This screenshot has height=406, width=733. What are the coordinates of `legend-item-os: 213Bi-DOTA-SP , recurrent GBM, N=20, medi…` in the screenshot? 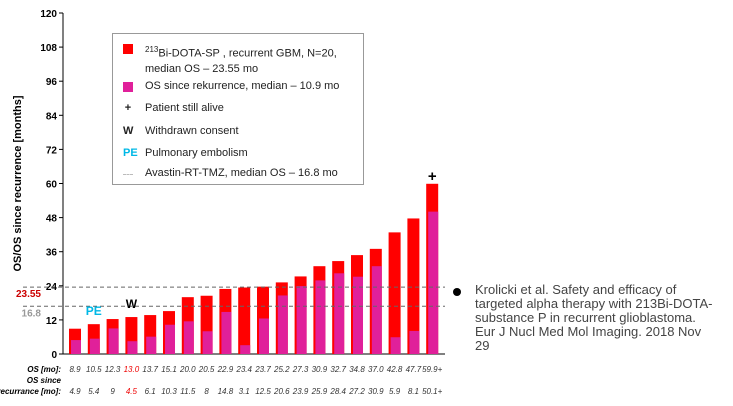 It's located at (230, 59).